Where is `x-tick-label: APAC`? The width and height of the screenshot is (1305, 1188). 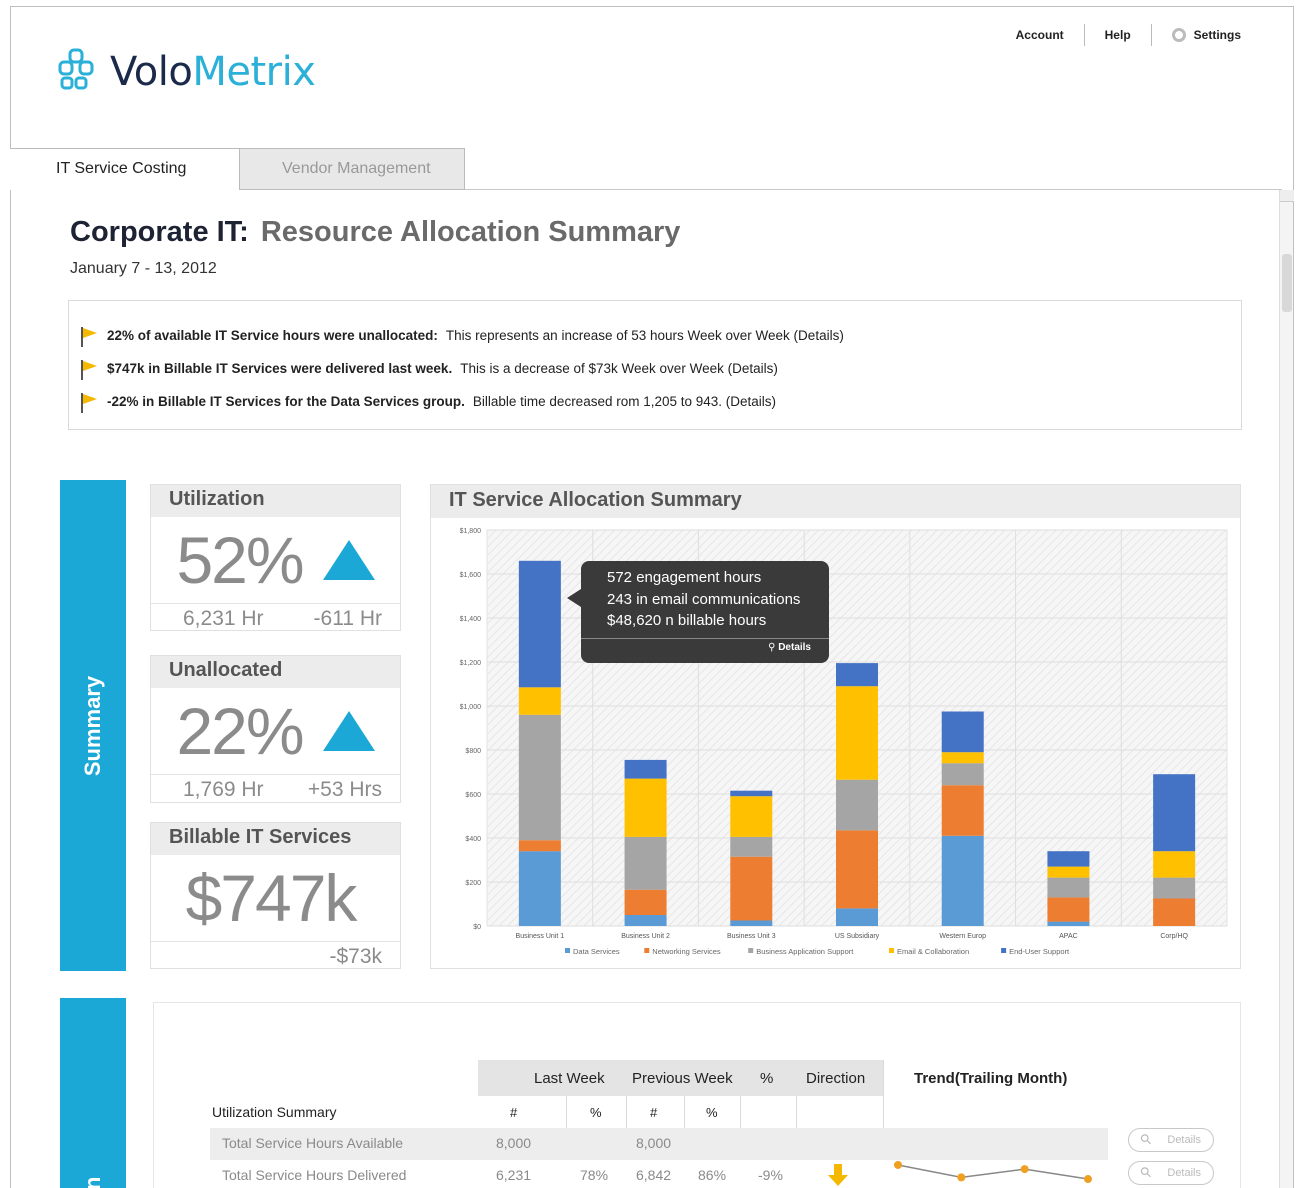 x-tick-label: APAC is located at coordinates (1068, 936).